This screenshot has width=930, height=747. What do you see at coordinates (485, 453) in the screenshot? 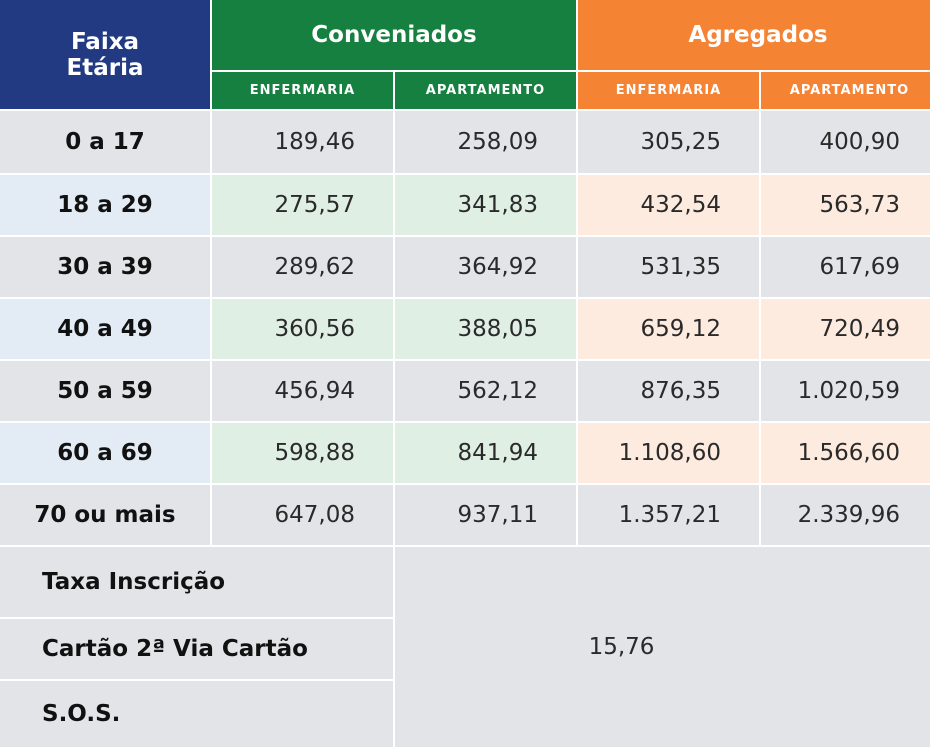
I see `value-cell: 841,94` at bounding box center [485, 453].